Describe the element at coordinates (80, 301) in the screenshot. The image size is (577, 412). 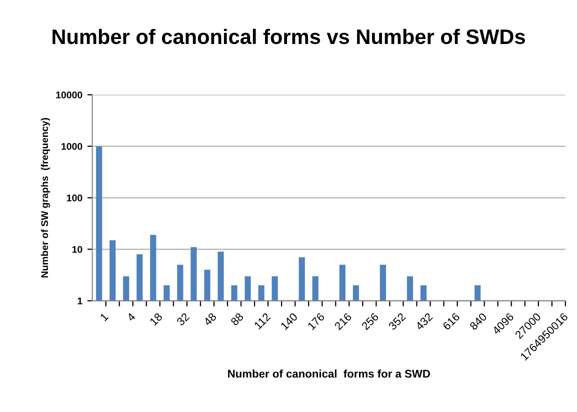
I see `y-tick-label: 1` at that location.